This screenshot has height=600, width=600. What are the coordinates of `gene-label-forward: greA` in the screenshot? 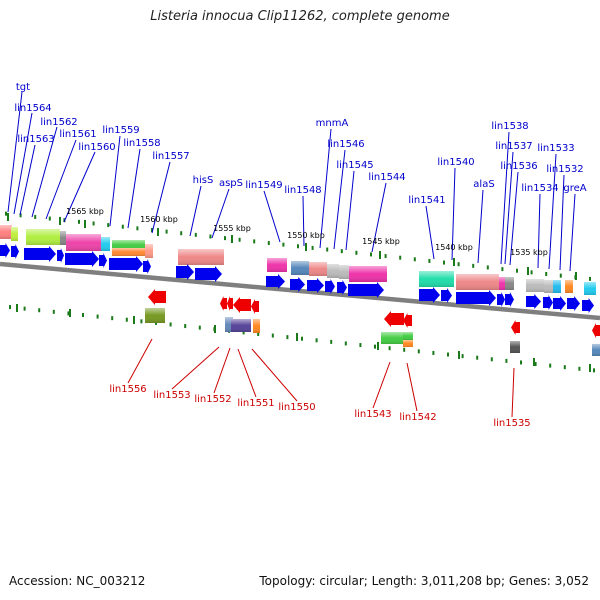 It's located at (574, 188).